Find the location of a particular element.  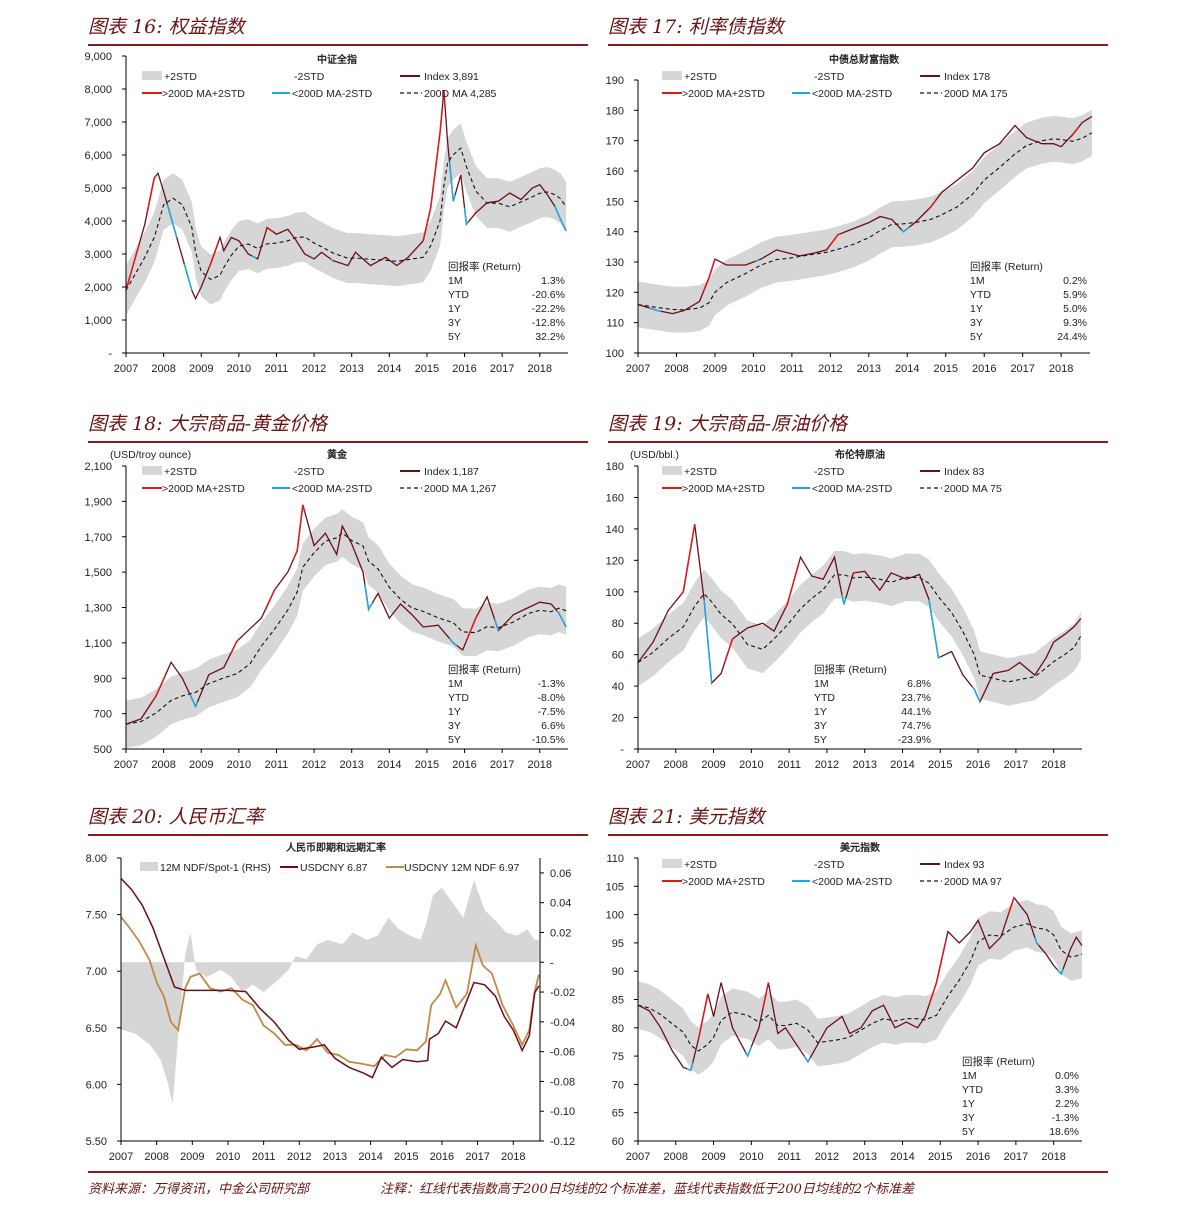

y2-tick-label: - is located at coordinates (552, 963).